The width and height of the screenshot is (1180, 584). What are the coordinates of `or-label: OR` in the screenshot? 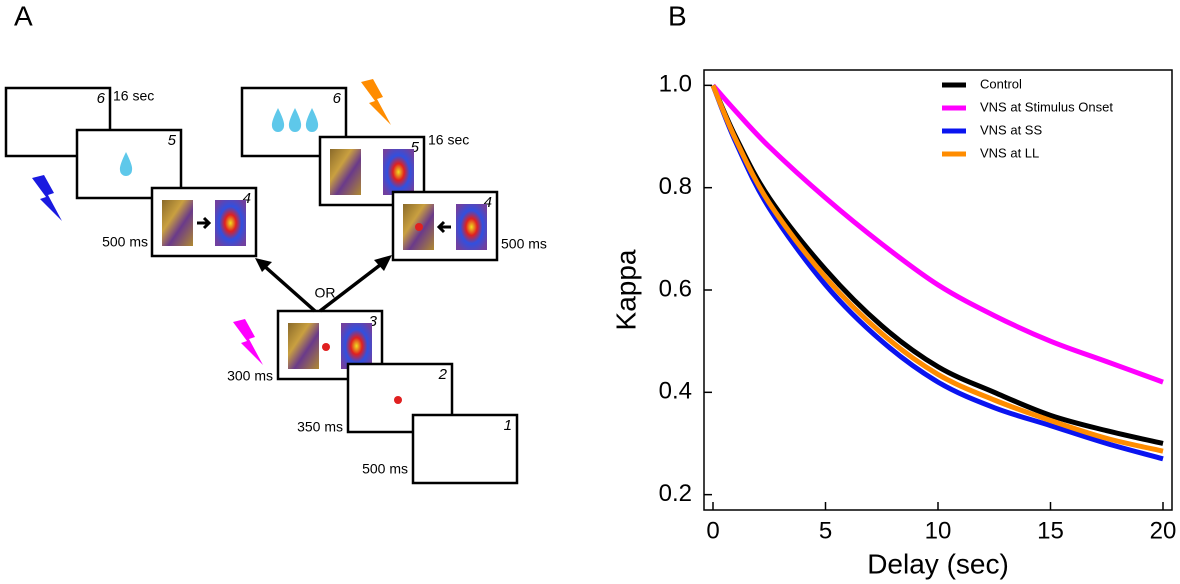 It's located at (325, 293).